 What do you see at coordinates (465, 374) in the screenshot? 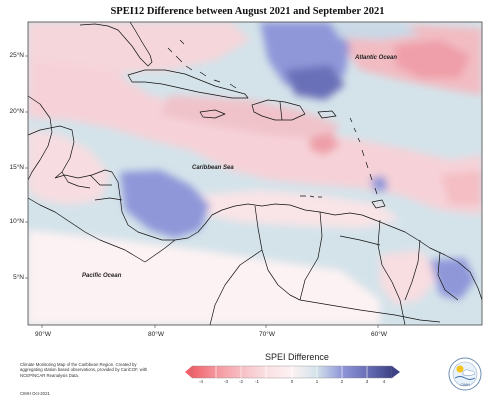
I see `cimh-logo: CIMH` at bounding box center [465, 374].